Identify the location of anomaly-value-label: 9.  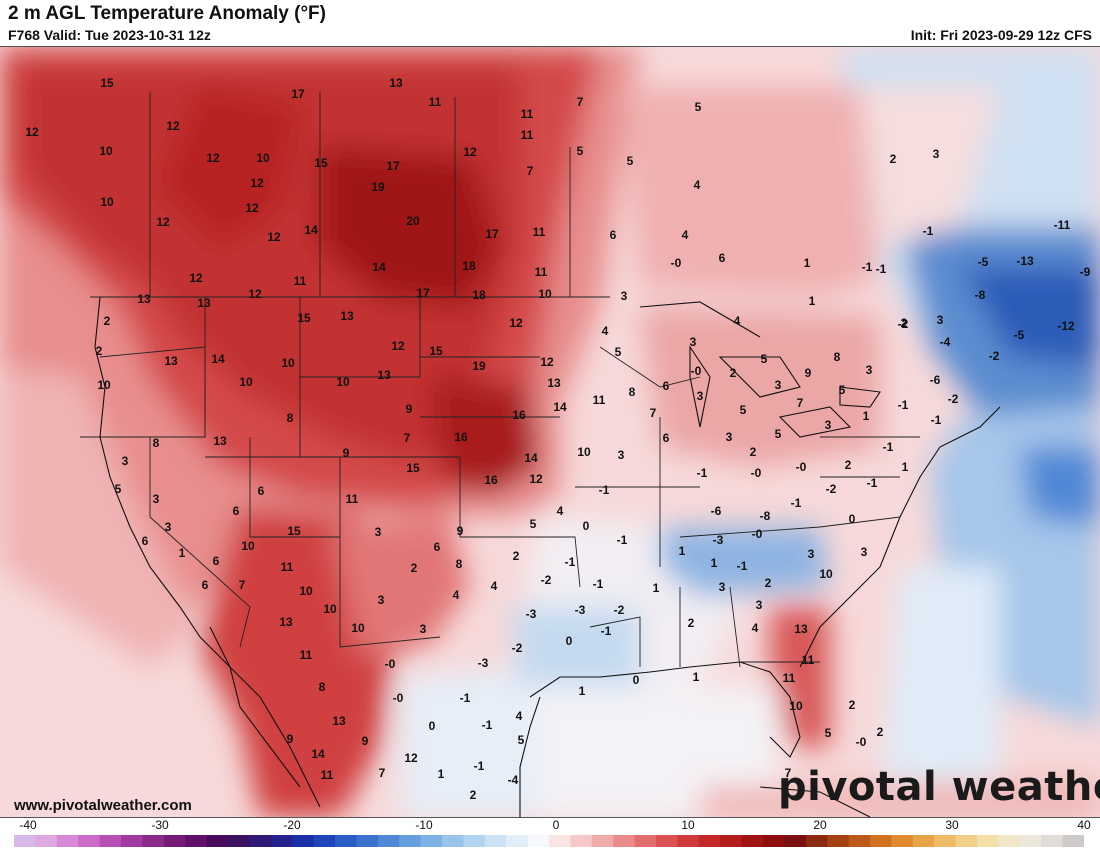
(460, 531).